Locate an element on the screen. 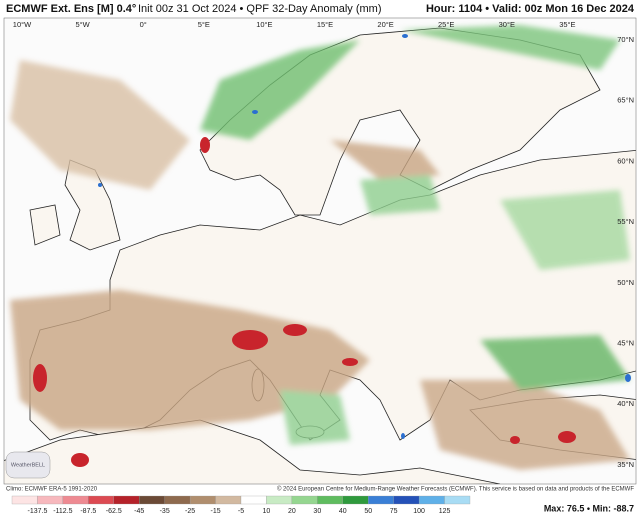  colorbar-label: 30 is located at coordinates (317, 511).